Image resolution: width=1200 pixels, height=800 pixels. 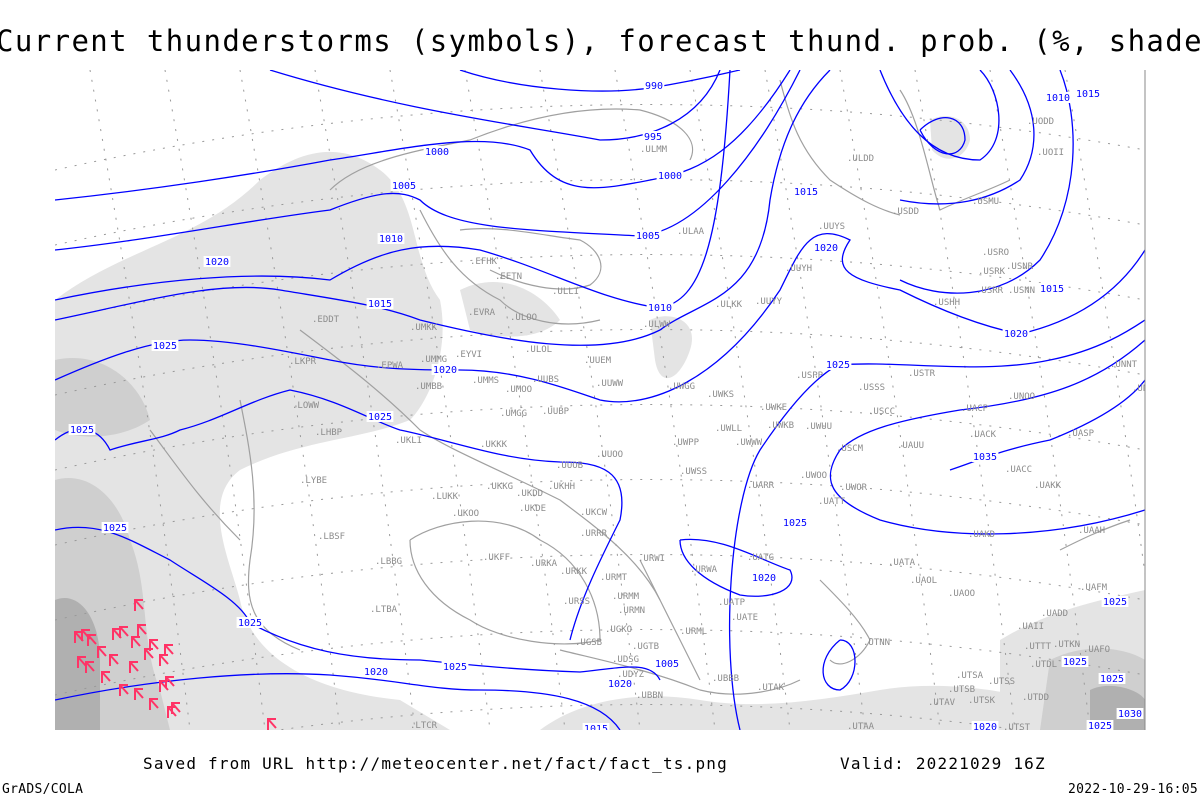 I want to click on station-label: .UWLL, so click(x=728, y=429).